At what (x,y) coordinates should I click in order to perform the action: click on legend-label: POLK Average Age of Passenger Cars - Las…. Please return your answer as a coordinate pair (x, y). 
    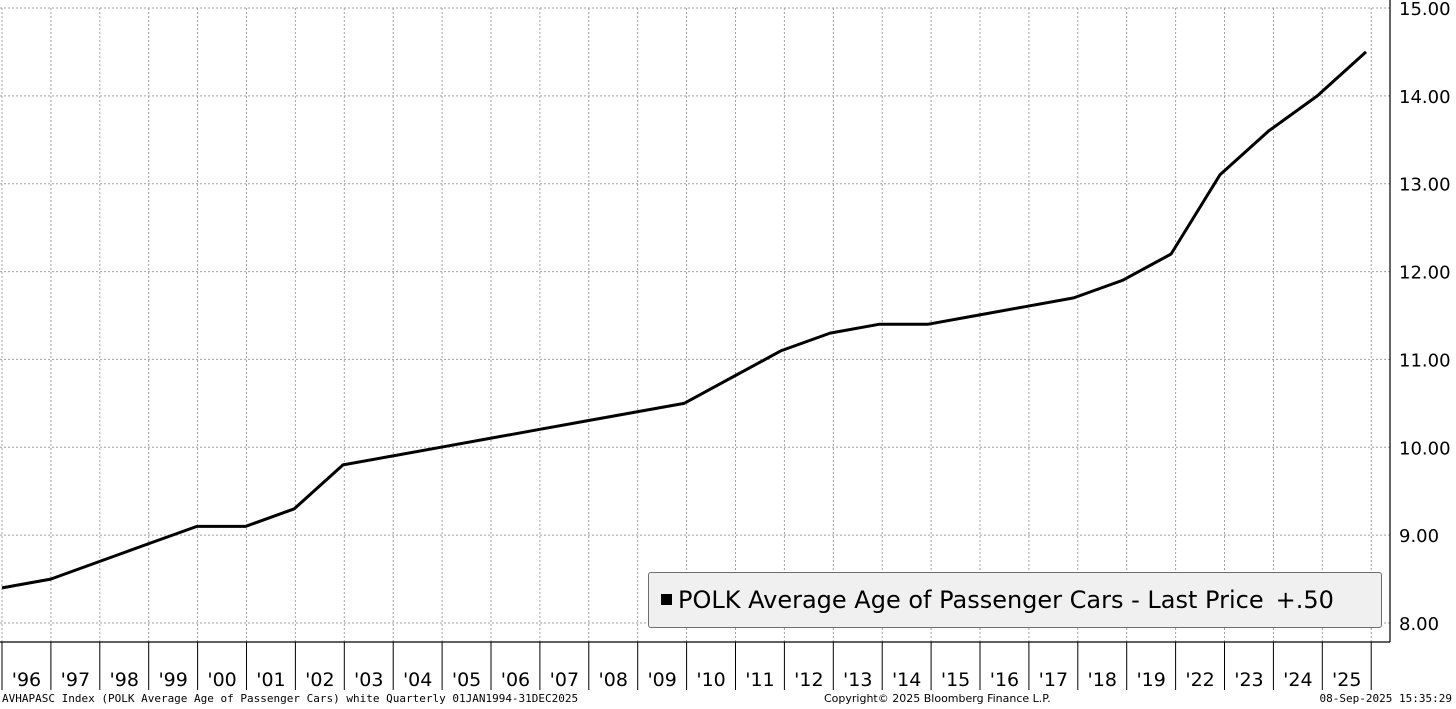
    Looking at the image, I should click on (971, 600).